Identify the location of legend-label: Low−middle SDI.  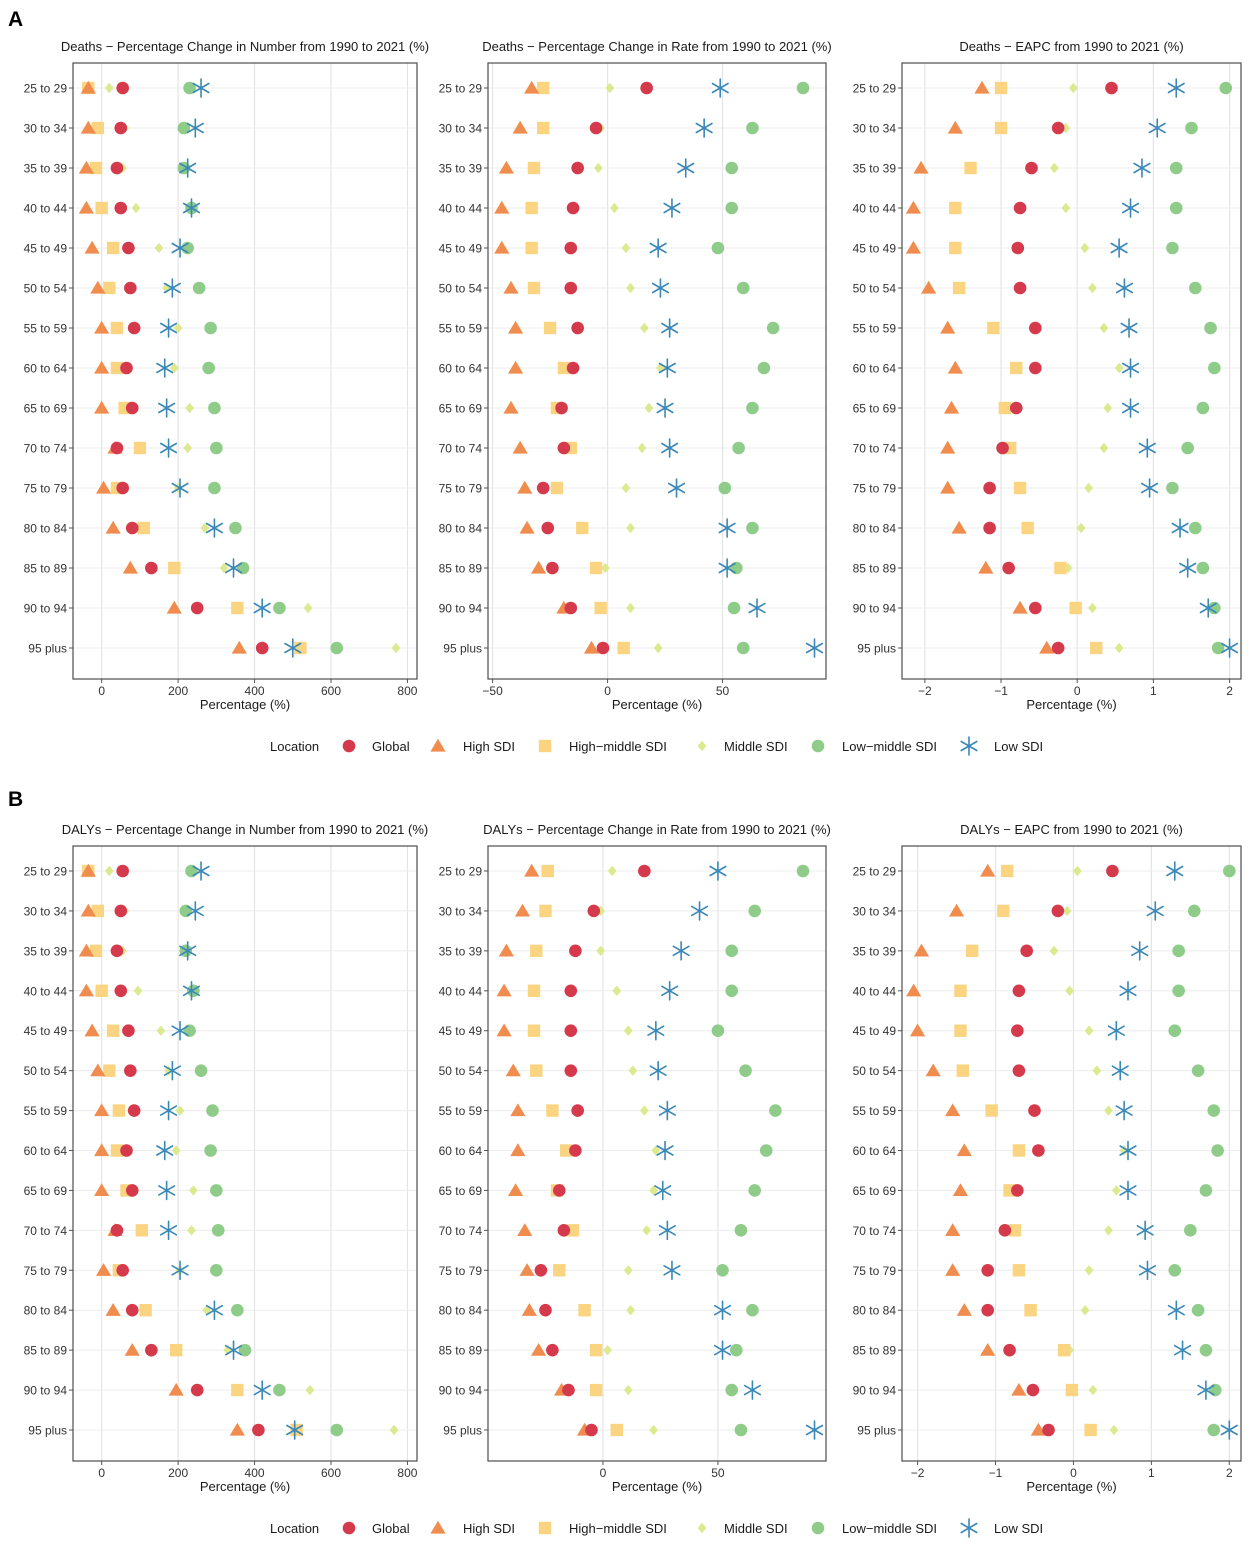
(889, 746).